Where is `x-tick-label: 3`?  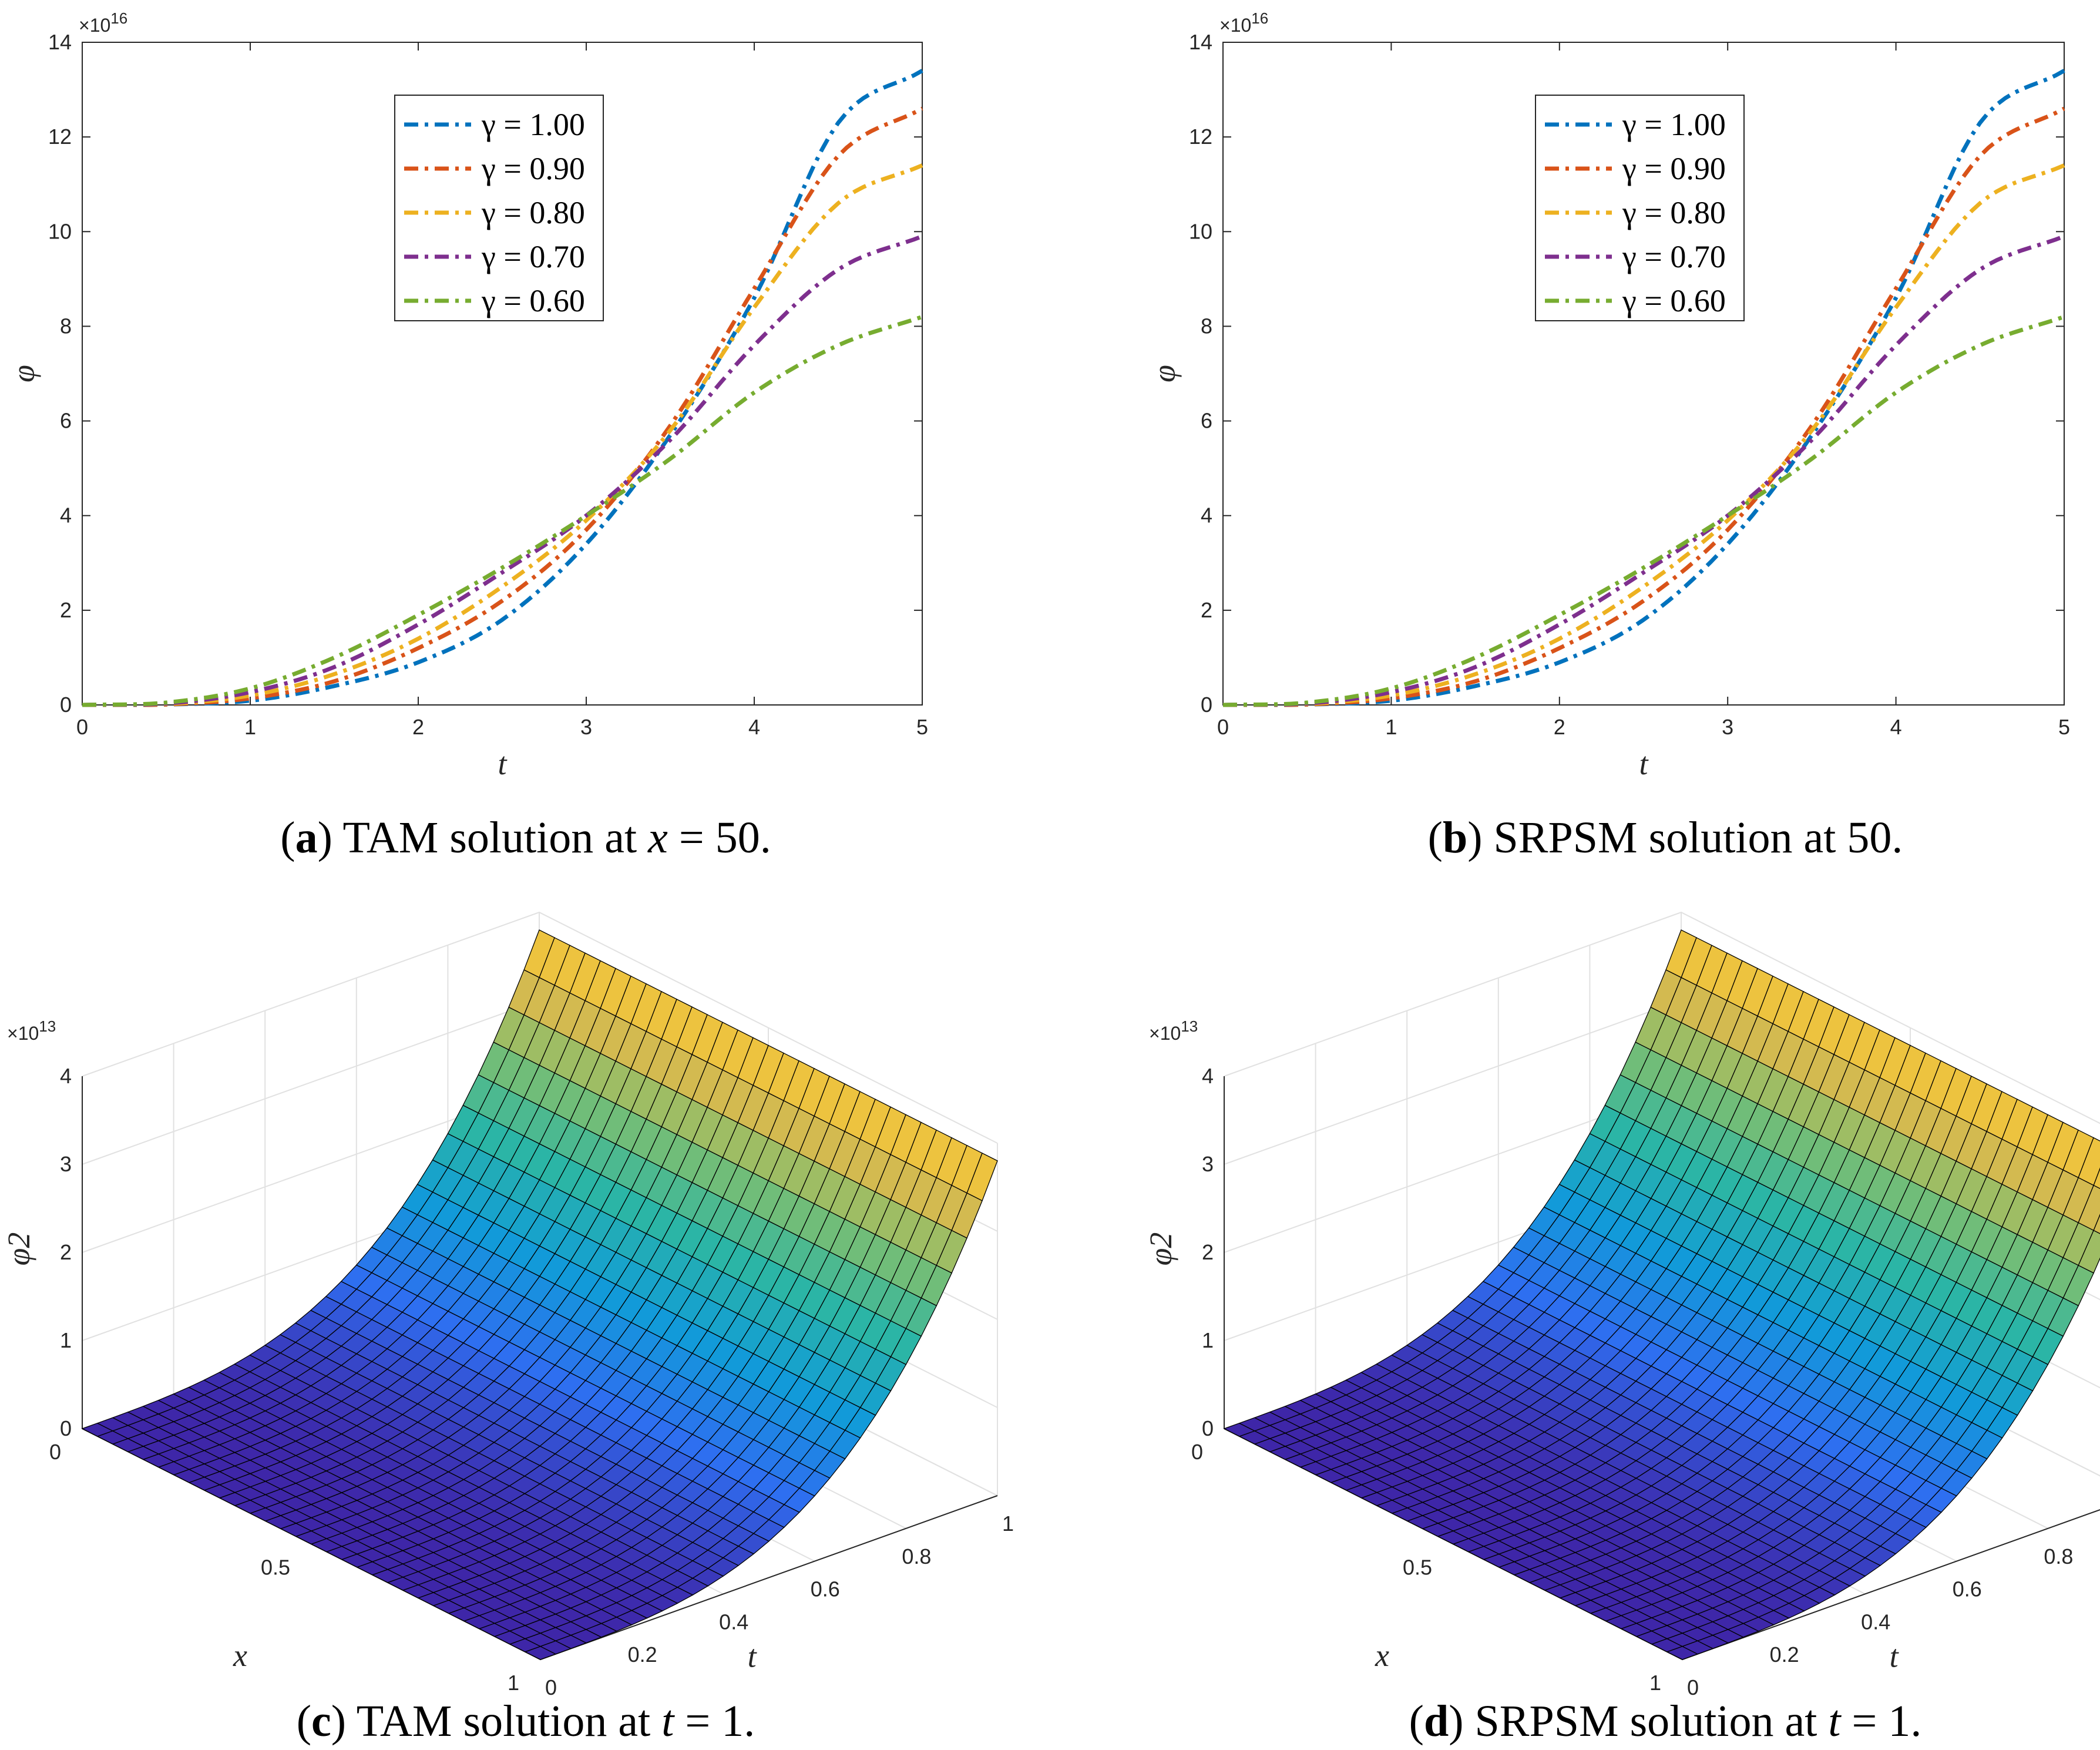
x-tick-label: 3 is located at coordinates (1727, 727).